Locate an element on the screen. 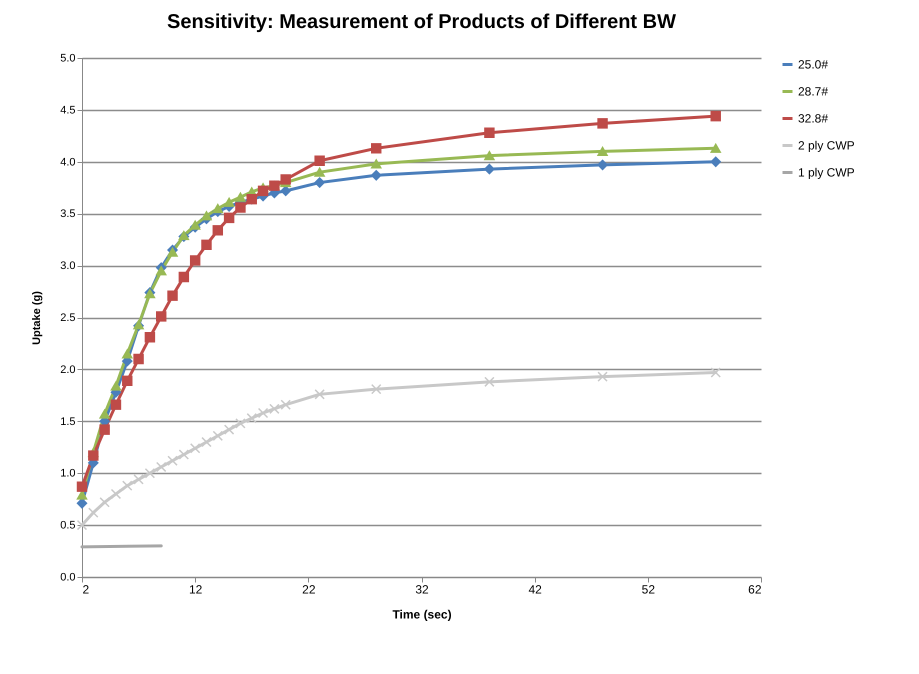 This screenshot has width=919, height=674. x-tick-label: 22 is located at coordinates (309, 589).